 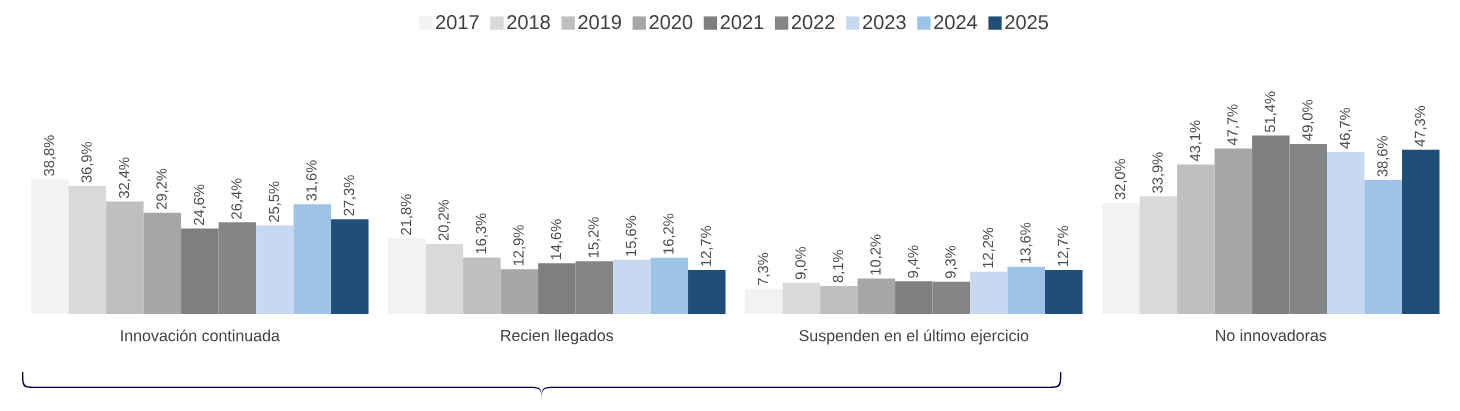 I want to click on data-label: 12,9%, so click(x=519, y=245).